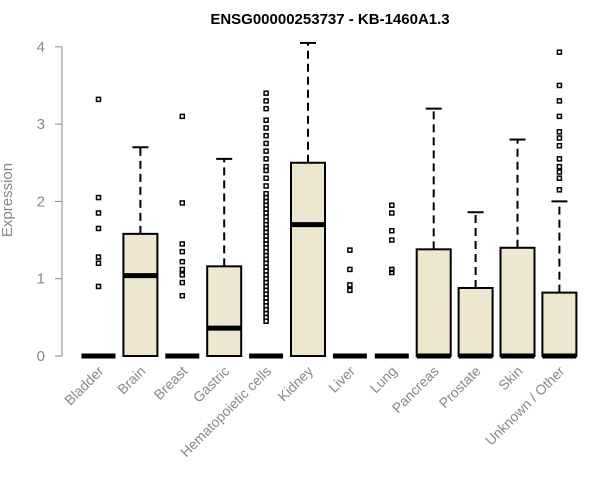  Describe the element at coordinates (84, 386) in the screenshot. I see `x-tick-label: Bladder` at that location.